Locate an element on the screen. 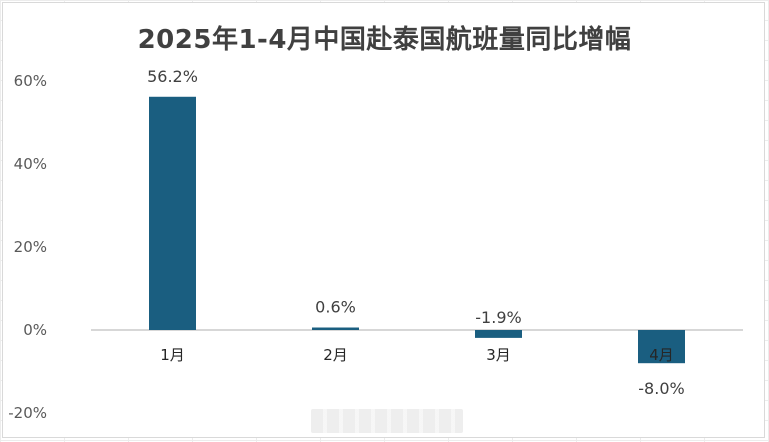 Image resolution: width=769 pixels, height=442 pixels. y-tick-label: 40% is located at coordinates (30, 164).